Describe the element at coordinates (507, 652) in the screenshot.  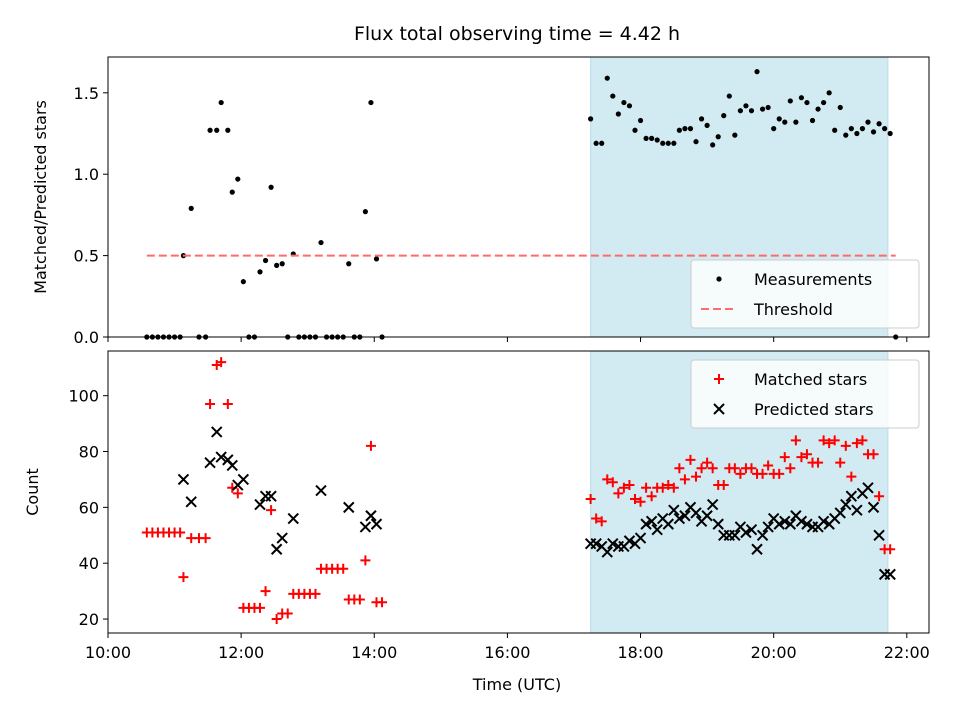
I see `x-tick-label: 16:00` at that location.